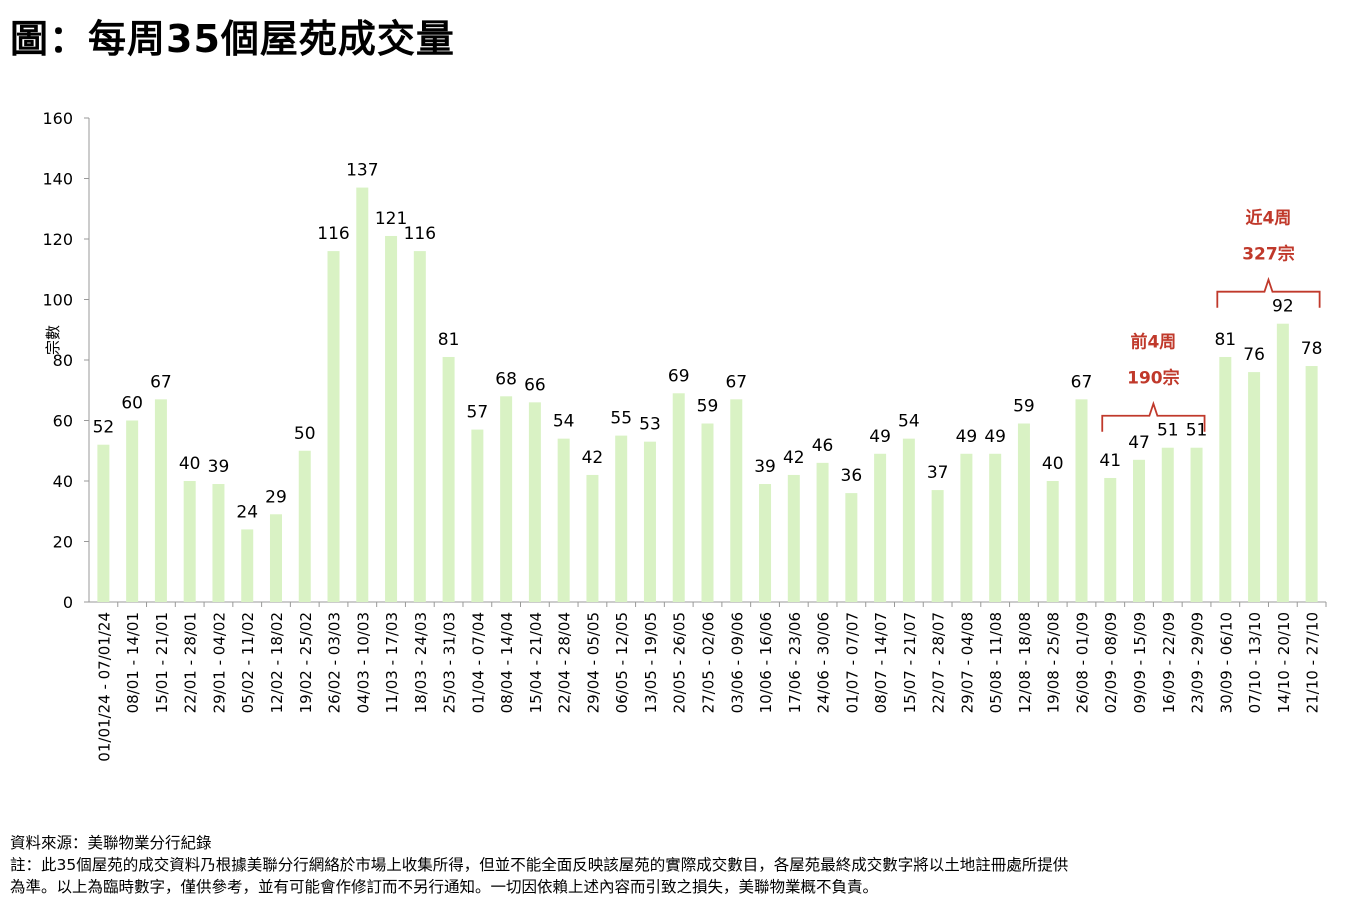 The height and width of the screenshot is (914, 1348). What do you see at coordinates (1198, 662) in the screenshot?
I see `x-tick-label: 23/09 - 29/09` at bounding box center [1198, 662].